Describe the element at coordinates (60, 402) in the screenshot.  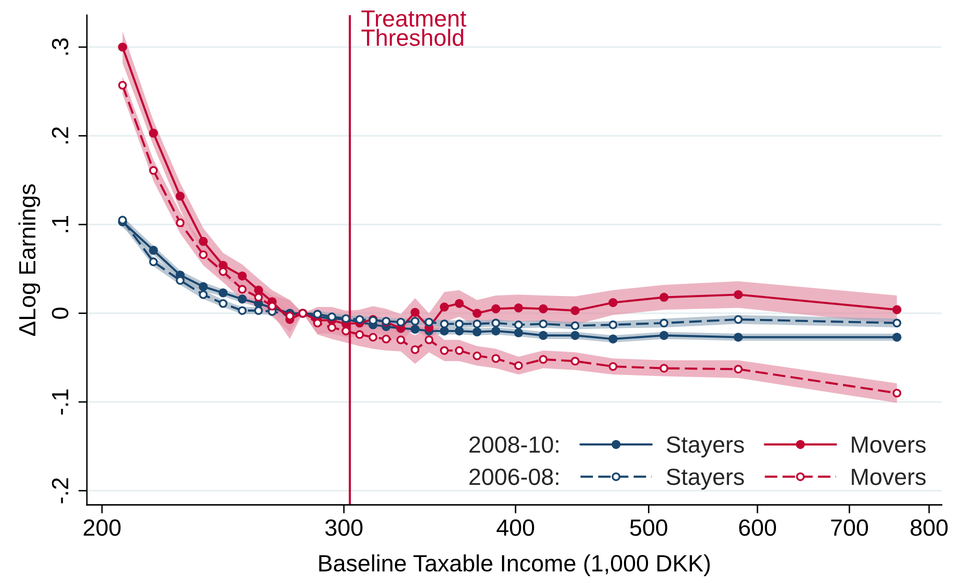
I see `y-tick-label: -.1` at that location.